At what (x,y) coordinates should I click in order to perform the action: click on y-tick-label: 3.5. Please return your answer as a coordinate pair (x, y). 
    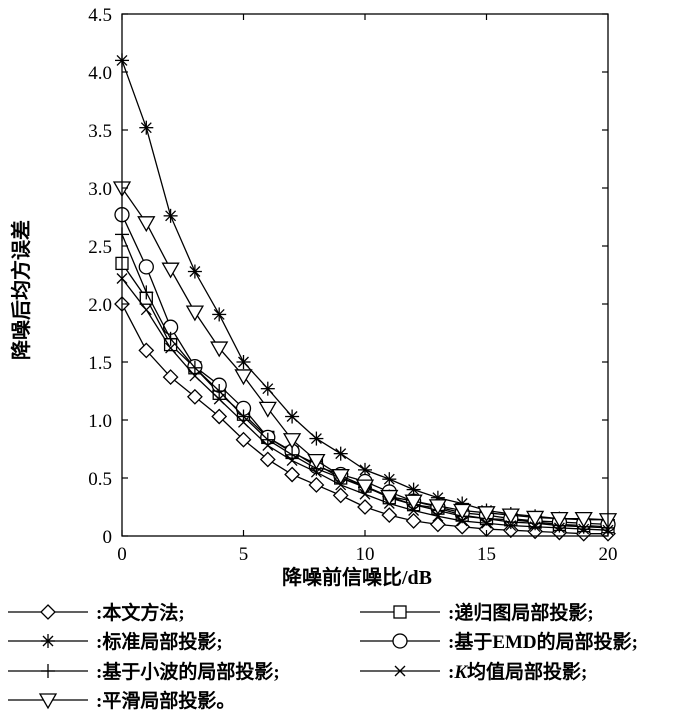
    Looking at the image, I should click on (100, 131).